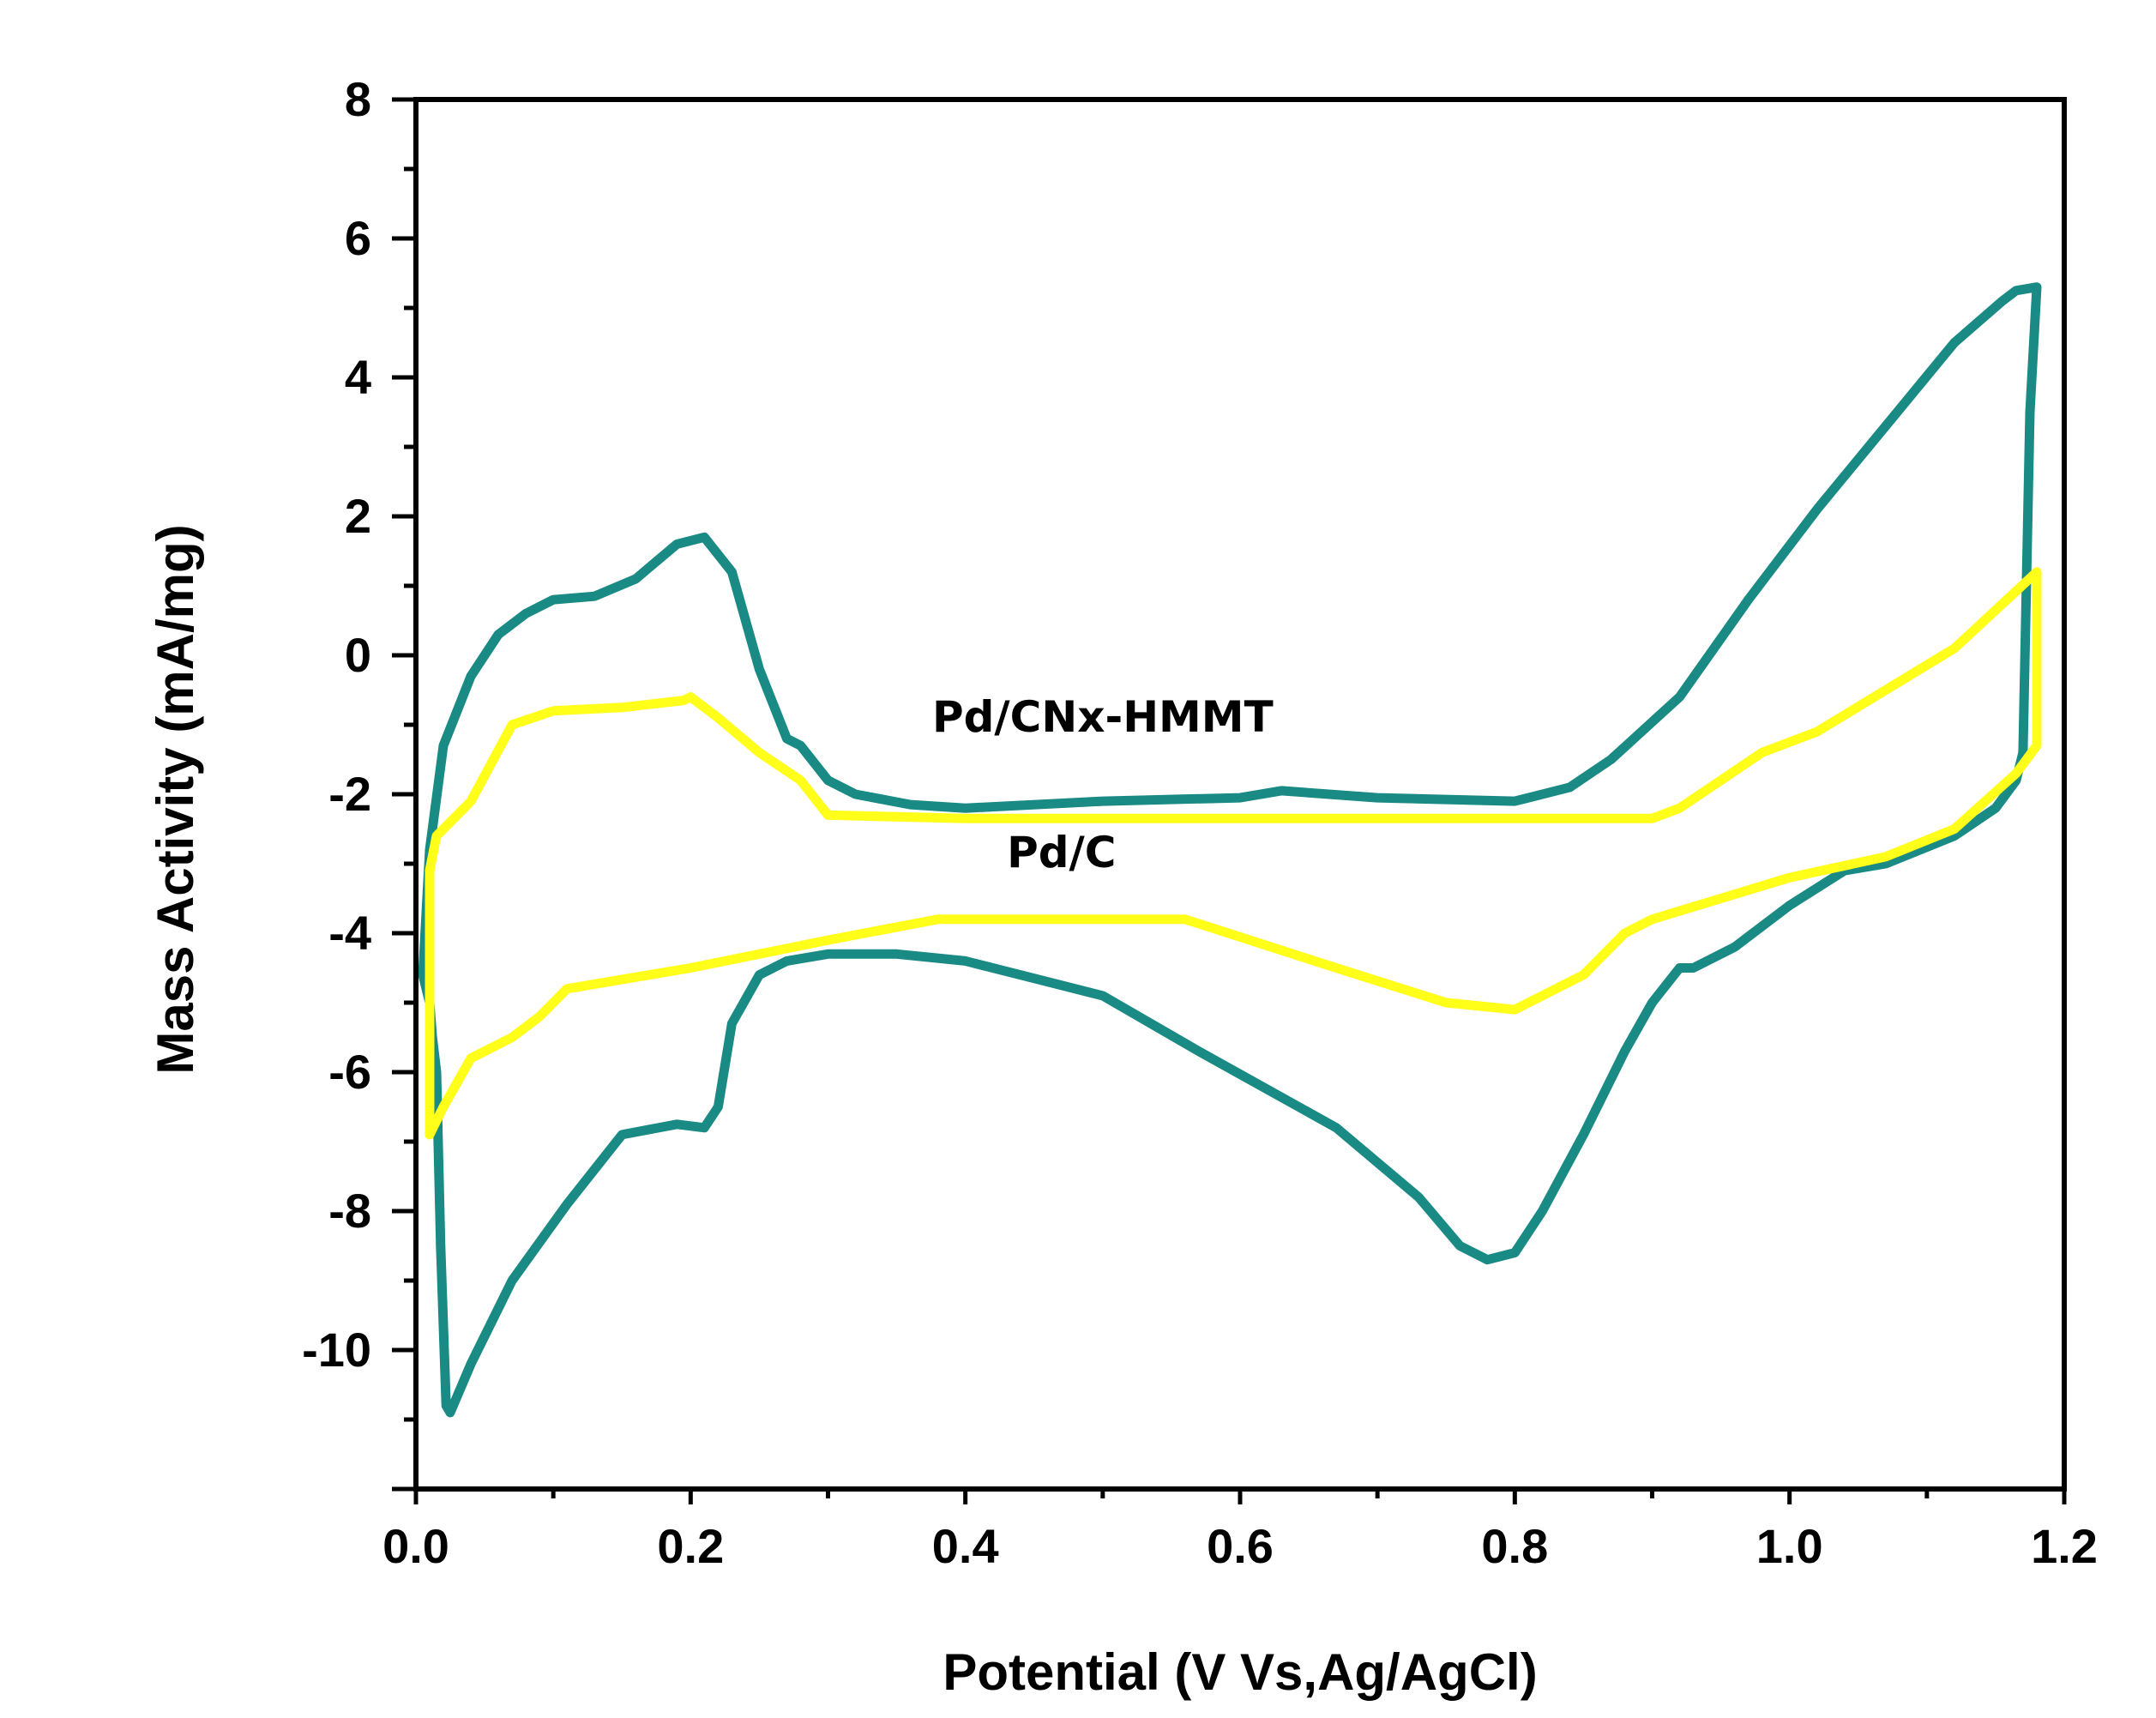 This screenshot has height=1718, width=2156. Describe the element at coordinates (965, 1546) in the screenshot. I see `x-tick-label: 0.4` at that location.